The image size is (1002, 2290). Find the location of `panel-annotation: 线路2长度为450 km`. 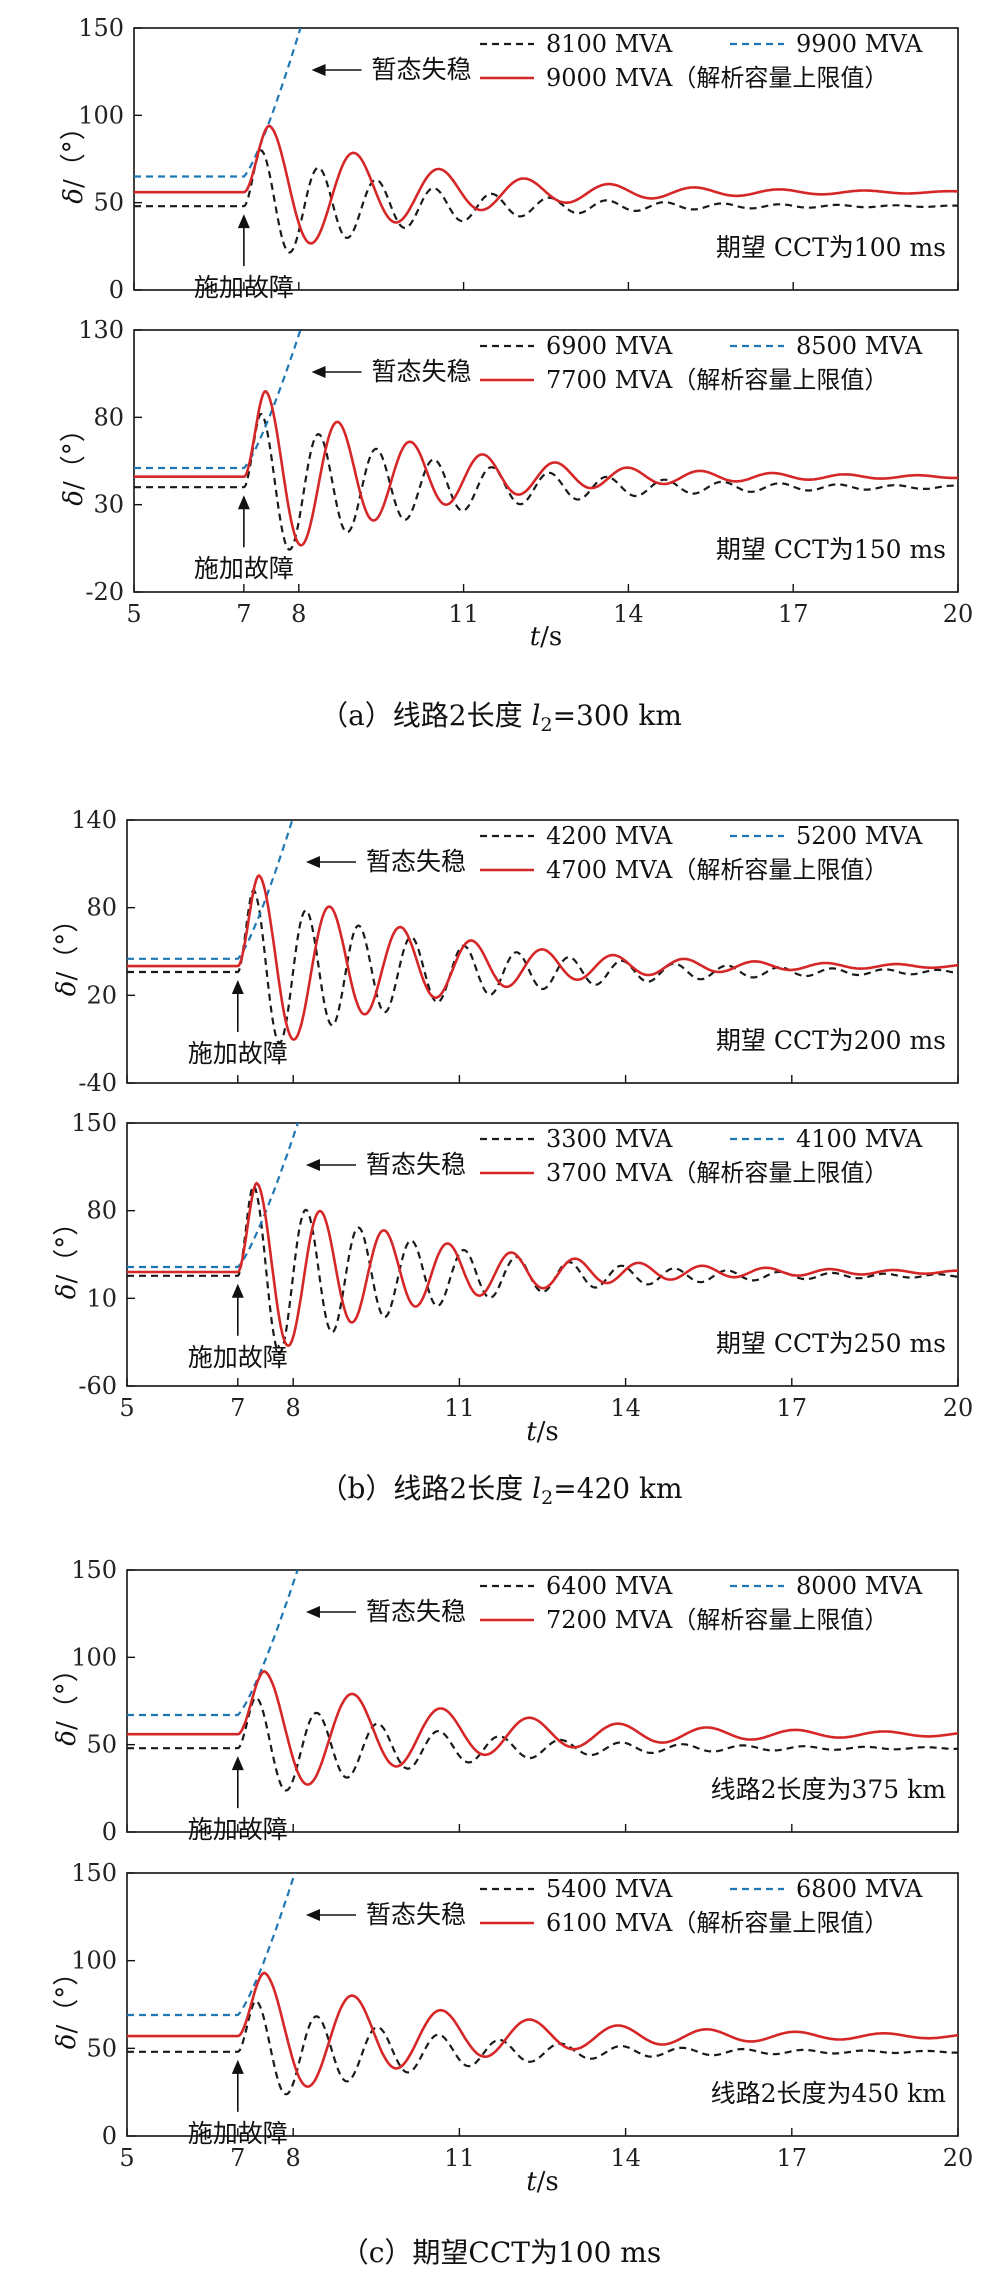

panel-annotation: 线路2长度为450 km is located at coordinates (829, 2093).